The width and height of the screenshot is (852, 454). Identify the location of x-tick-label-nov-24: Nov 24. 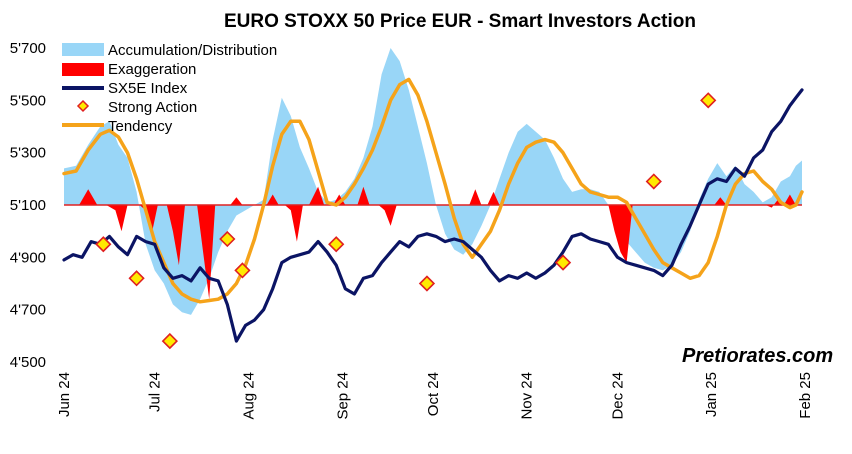
(527, 396).